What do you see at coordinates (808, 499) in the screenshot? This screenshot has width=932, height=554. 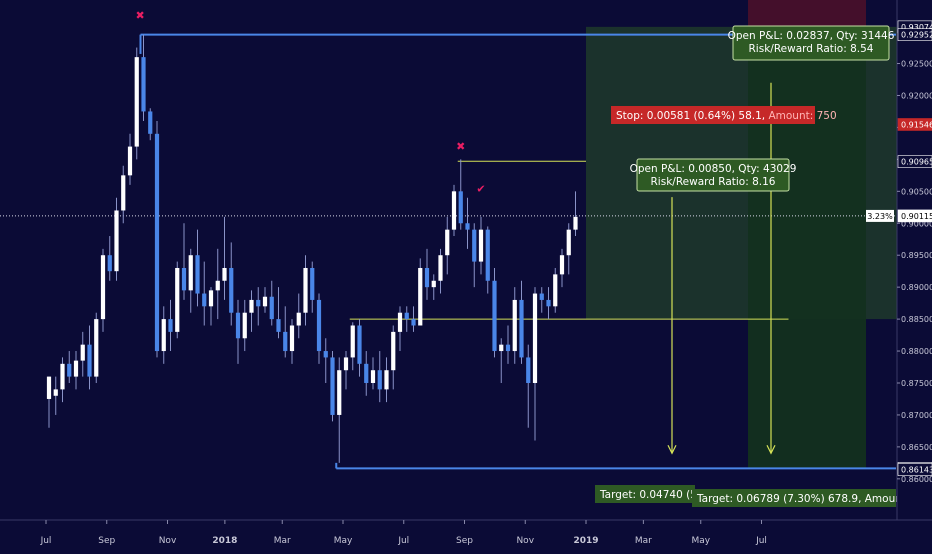 I see `target-label-2-text: Target: 0.06789 (7.30%) 678.9, Amount: 3` at bounding box center [808, 499].